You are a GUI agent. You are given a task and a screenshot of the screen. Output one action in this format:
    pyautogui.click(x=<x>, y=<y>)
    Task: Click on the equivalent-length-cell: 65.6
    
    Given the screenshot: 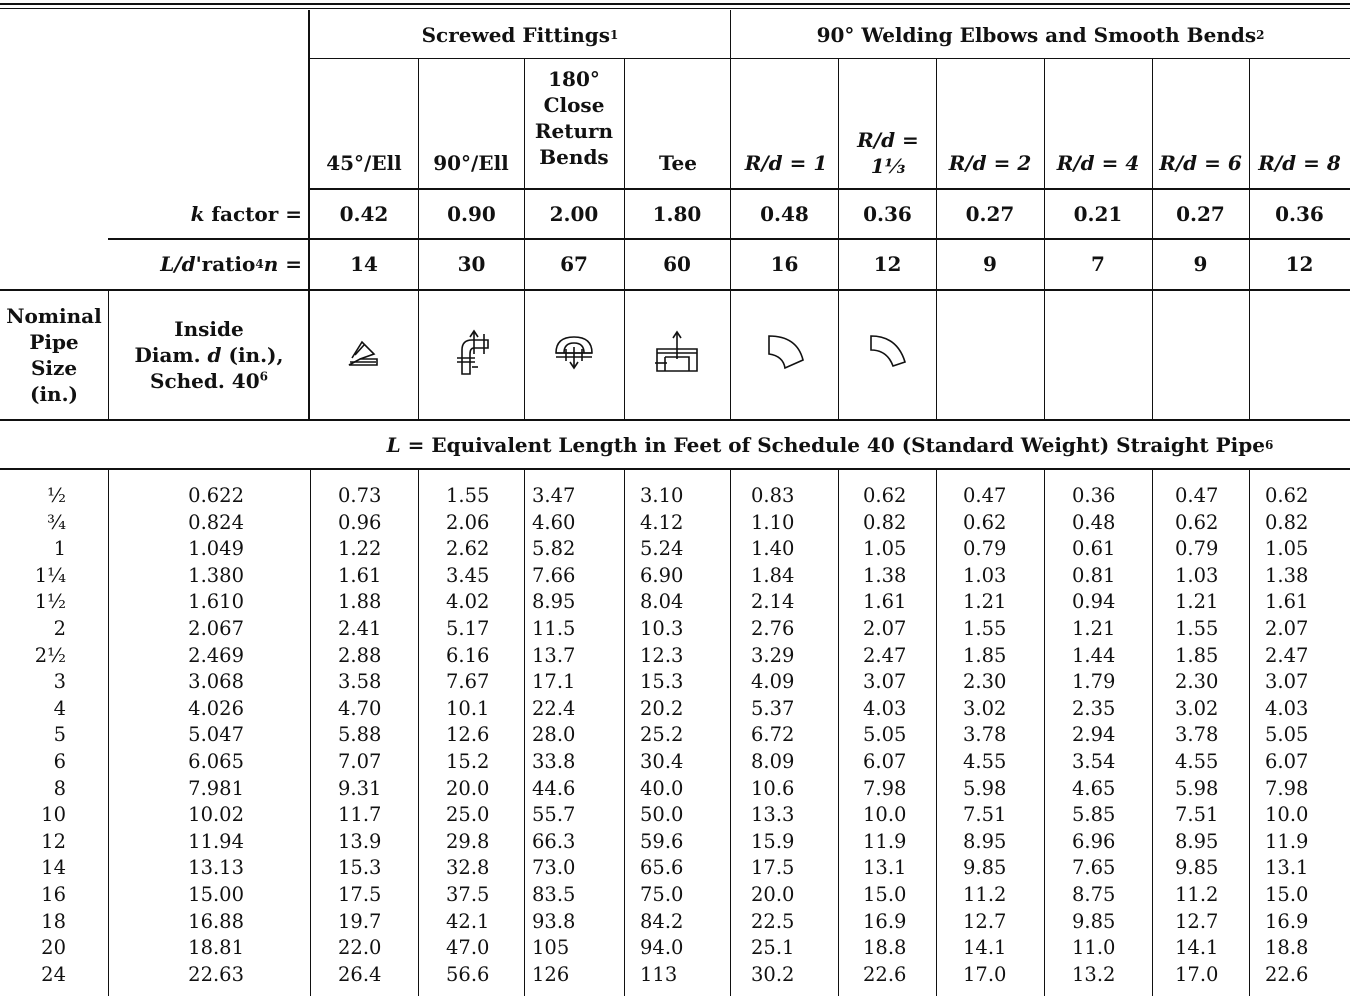 What is the action you would take?
    pyautogui.click(x=662, y=868)
    